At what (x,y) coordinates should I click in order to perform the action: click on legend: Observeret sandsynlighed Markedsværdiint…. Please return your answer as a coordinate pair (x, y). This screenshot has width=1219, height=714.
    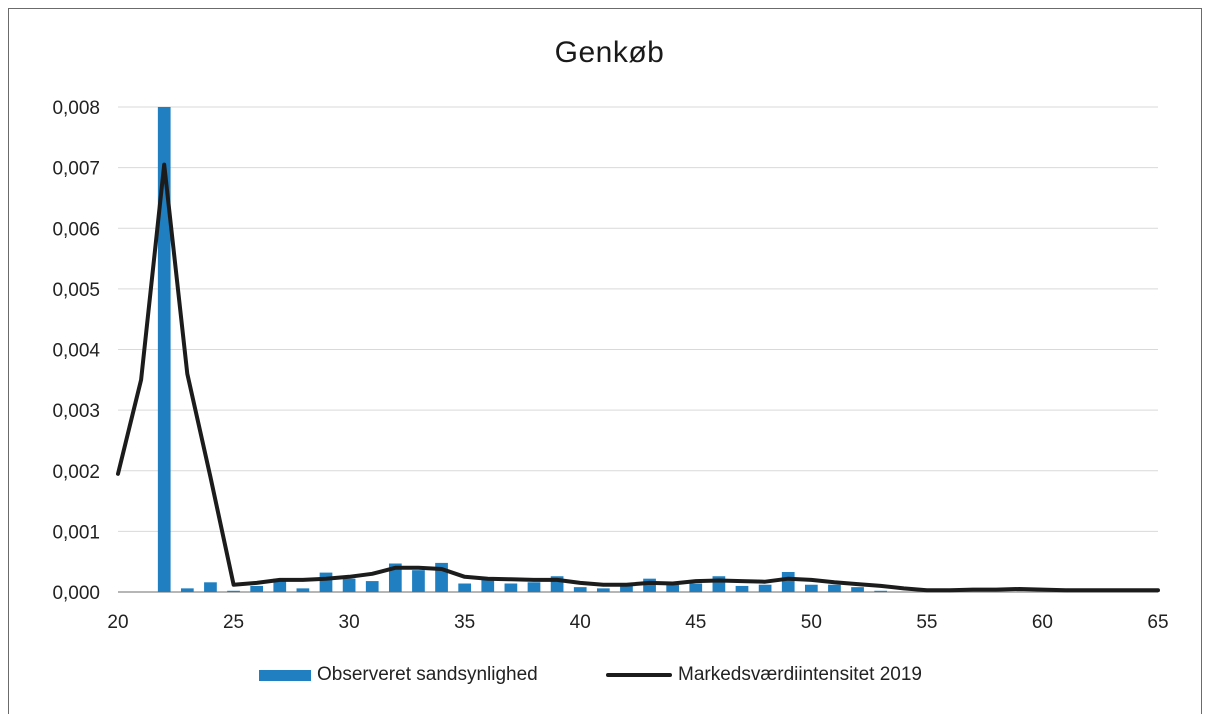
    Looking at the image, I should click on (609, 676).